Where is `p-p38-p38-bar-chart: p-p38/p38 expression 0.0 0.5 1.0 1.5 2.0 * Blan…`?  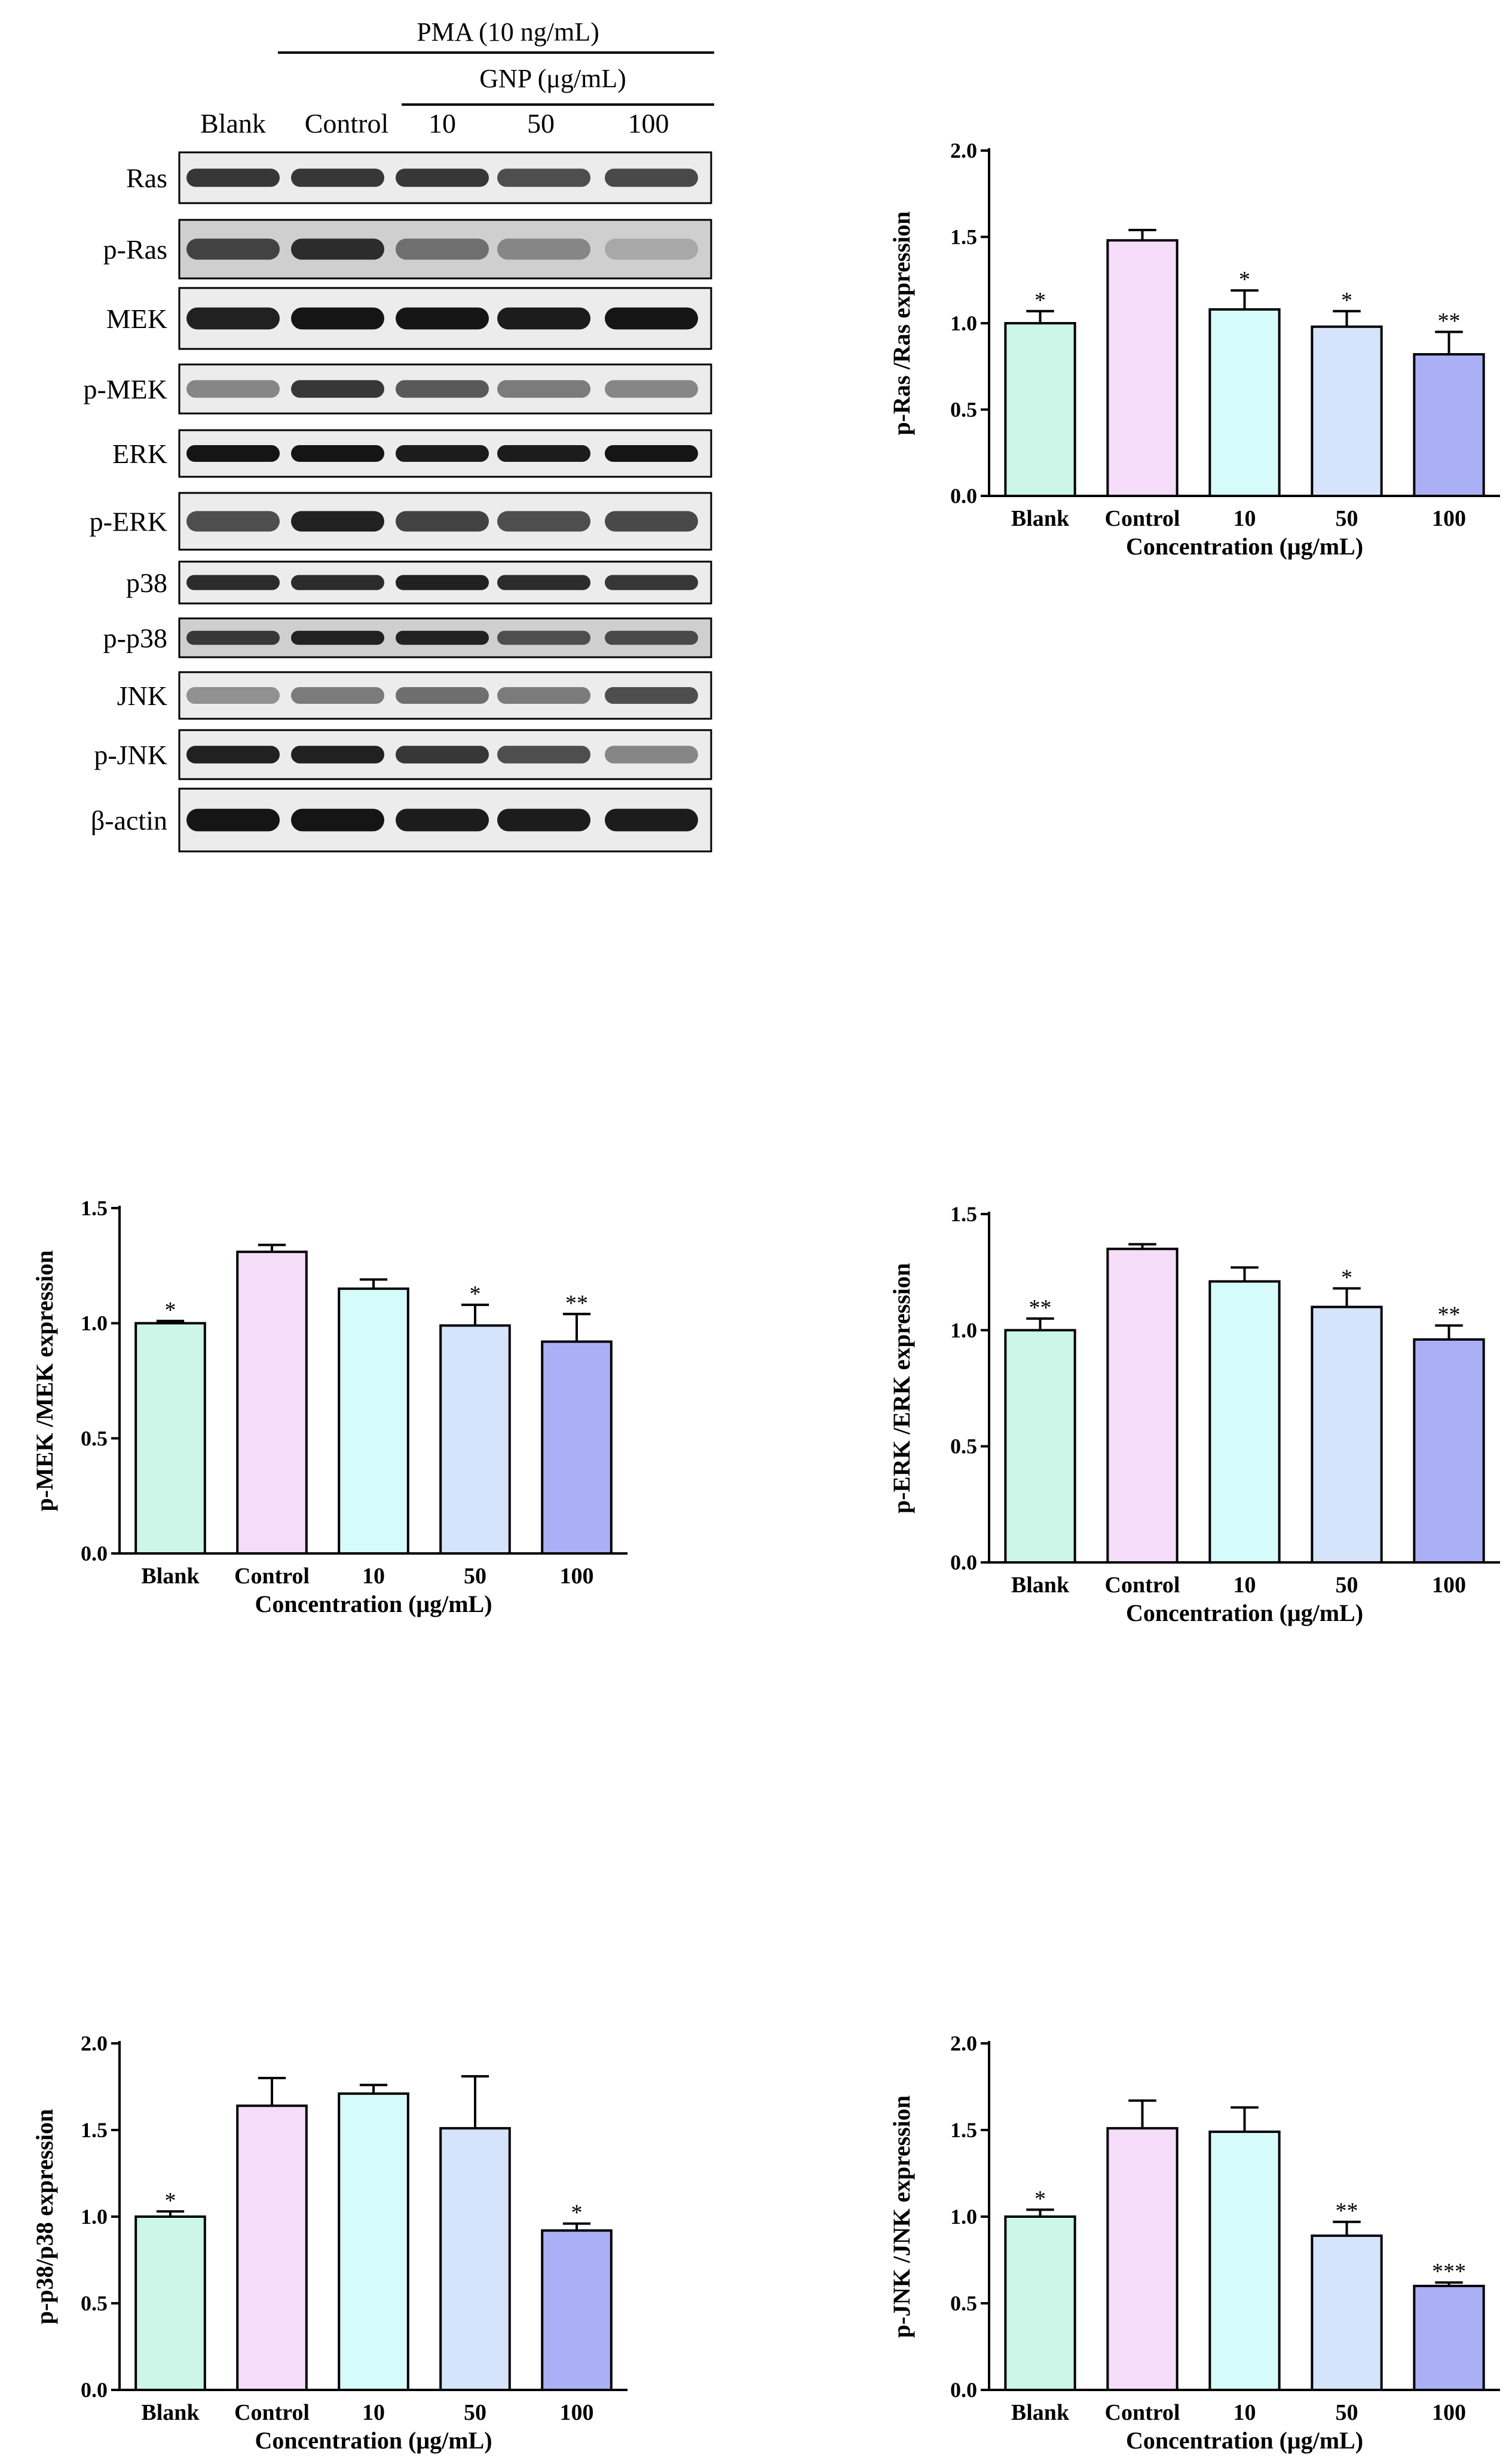
p-p38-p38-bar-chart: p-p38/p38 expression 0.0 0.5 1.0 1.5 2.0 * Blan… is located at coordinates (329, 2242).